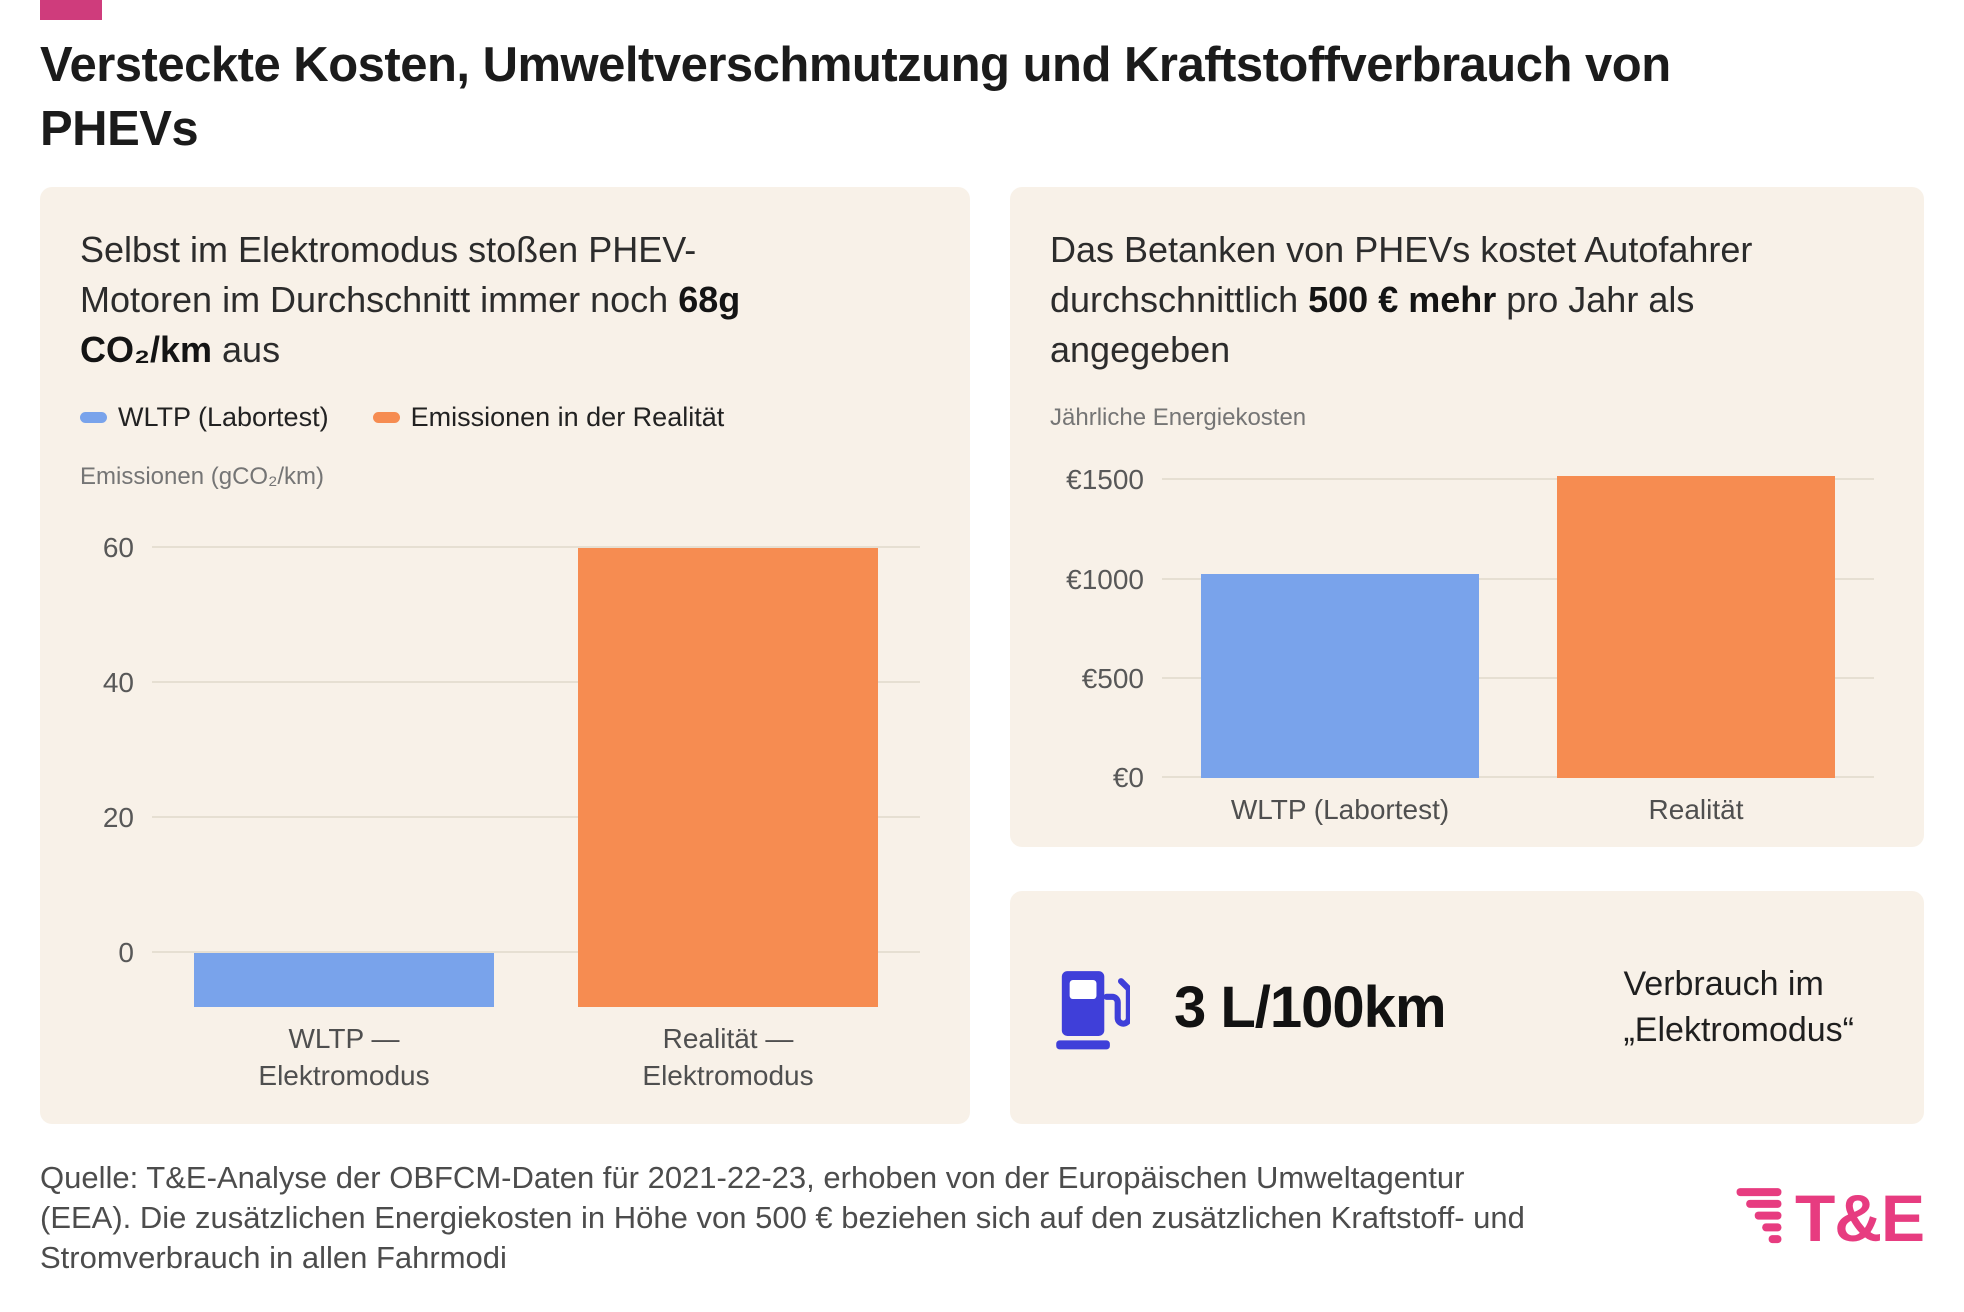 This screenshot has width=1964, height=1312. What do you see at coordinates (1696, 810) in the screenshot?
I see `x-axis-label: Realität` at bounding box center [1696, 810].